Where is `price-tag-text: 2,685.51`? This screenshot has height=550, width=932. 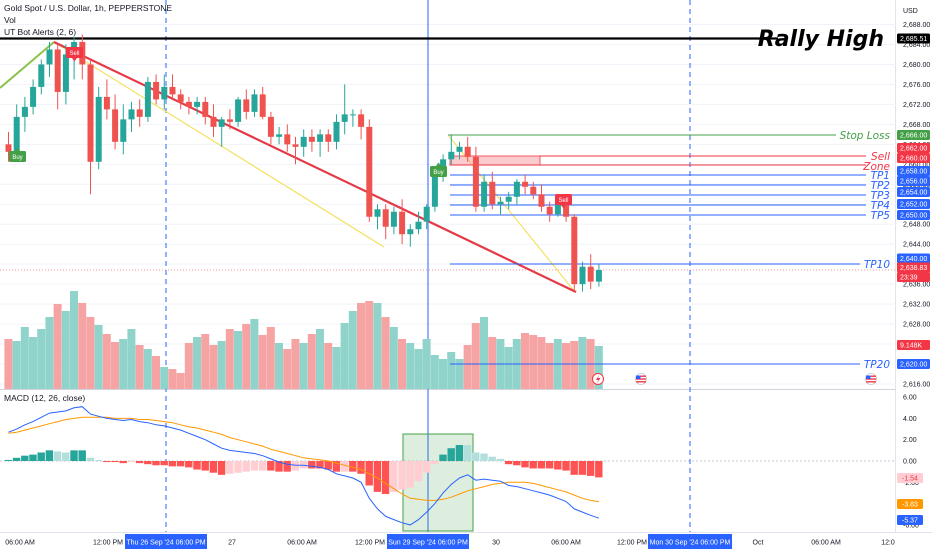 price-tag-text: 2,685.51 is located at coordinates (913, 39).